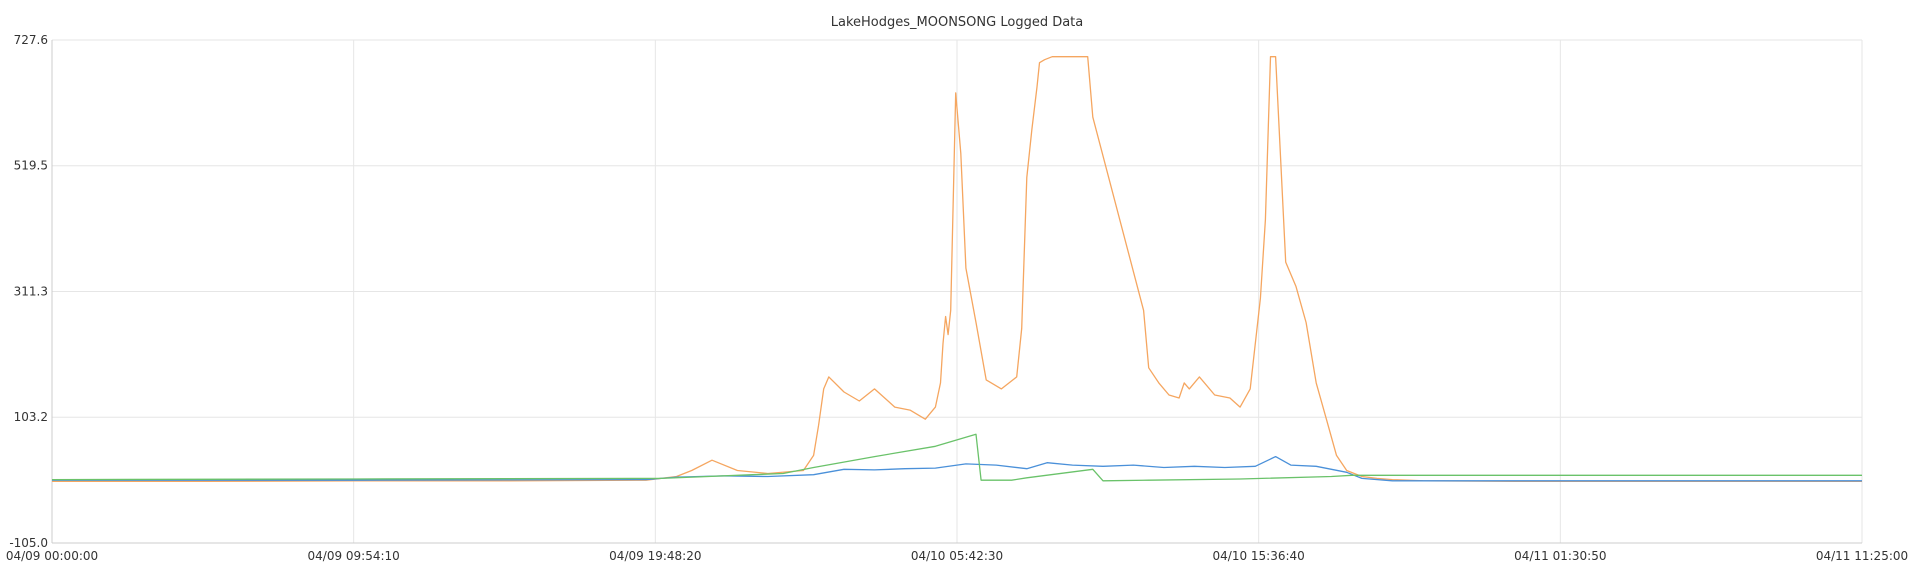  Describe the element at coordinates (655, 556) in the screenshot. I see `x-tick-label: 04/09 19:48:20` at that location.